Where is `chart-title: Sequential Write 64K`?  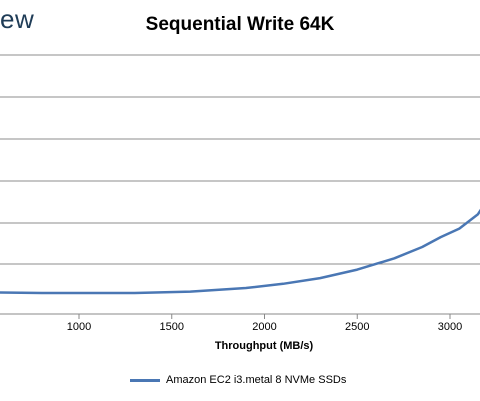 chart-title: Sequential Write 64K is located at coordinates (240, 24).